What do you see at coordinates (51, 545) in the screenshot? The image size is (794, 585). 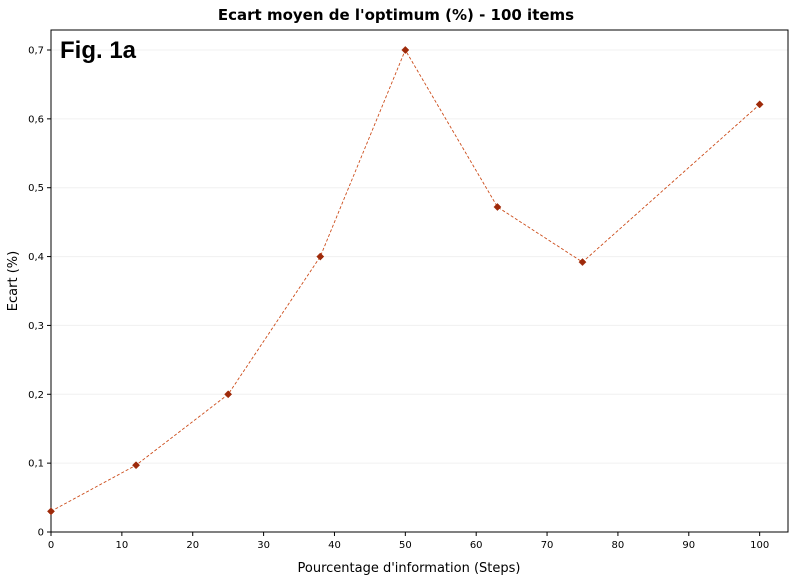 I see `x-tick-label: 0` at bounding box center [51, 545].